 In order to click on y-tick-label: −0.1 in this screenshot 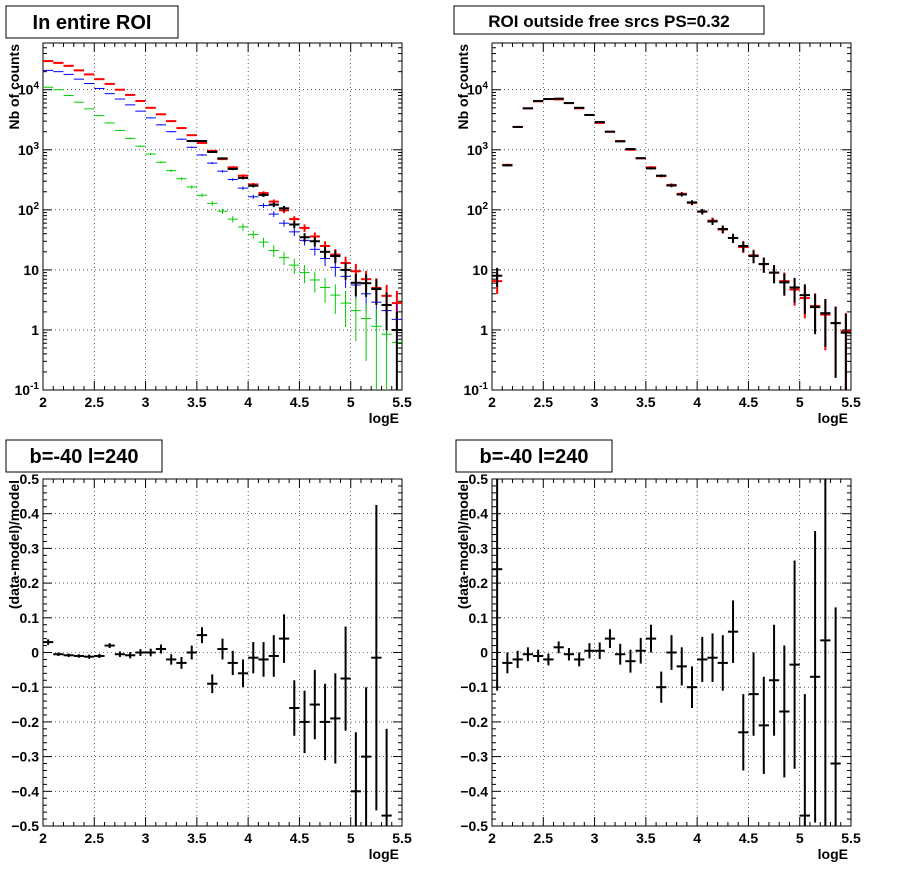, I will do `click(25, 687)`.